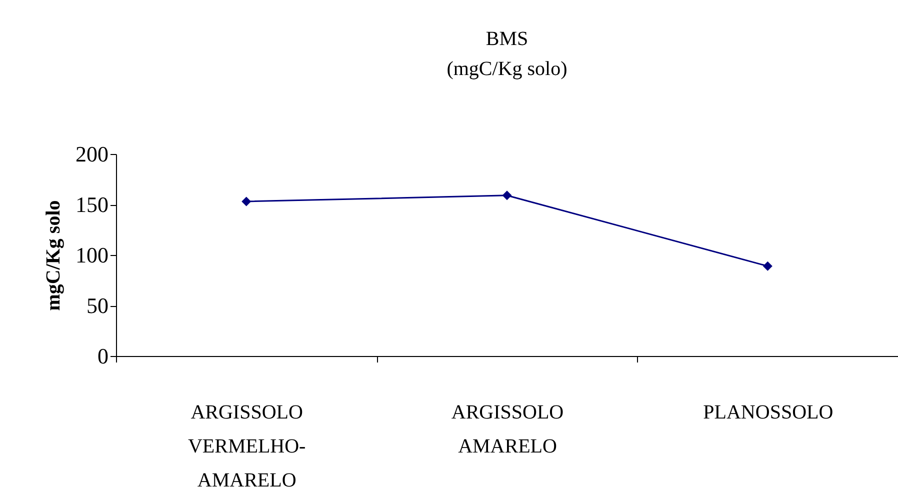 The height and width of the screenshot is (496, 898). Describe the element at coordinates (92, 154) in the screenshot. I see `y-tick-label: 200` at that location.